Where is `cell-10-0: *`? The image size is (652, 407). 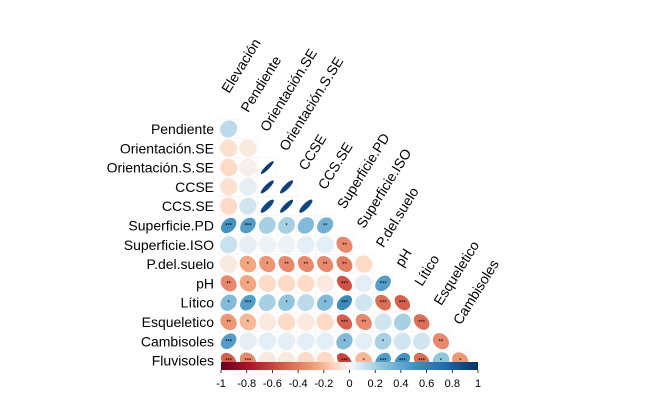
cell-10-0: * is located at coordinates (228, 302).